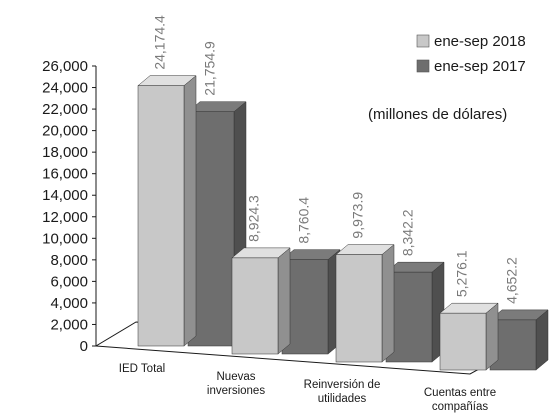 The width and height of the screenshot is (558, 415). I want to click on y-tick-label: 24,000, so click(65, 88).